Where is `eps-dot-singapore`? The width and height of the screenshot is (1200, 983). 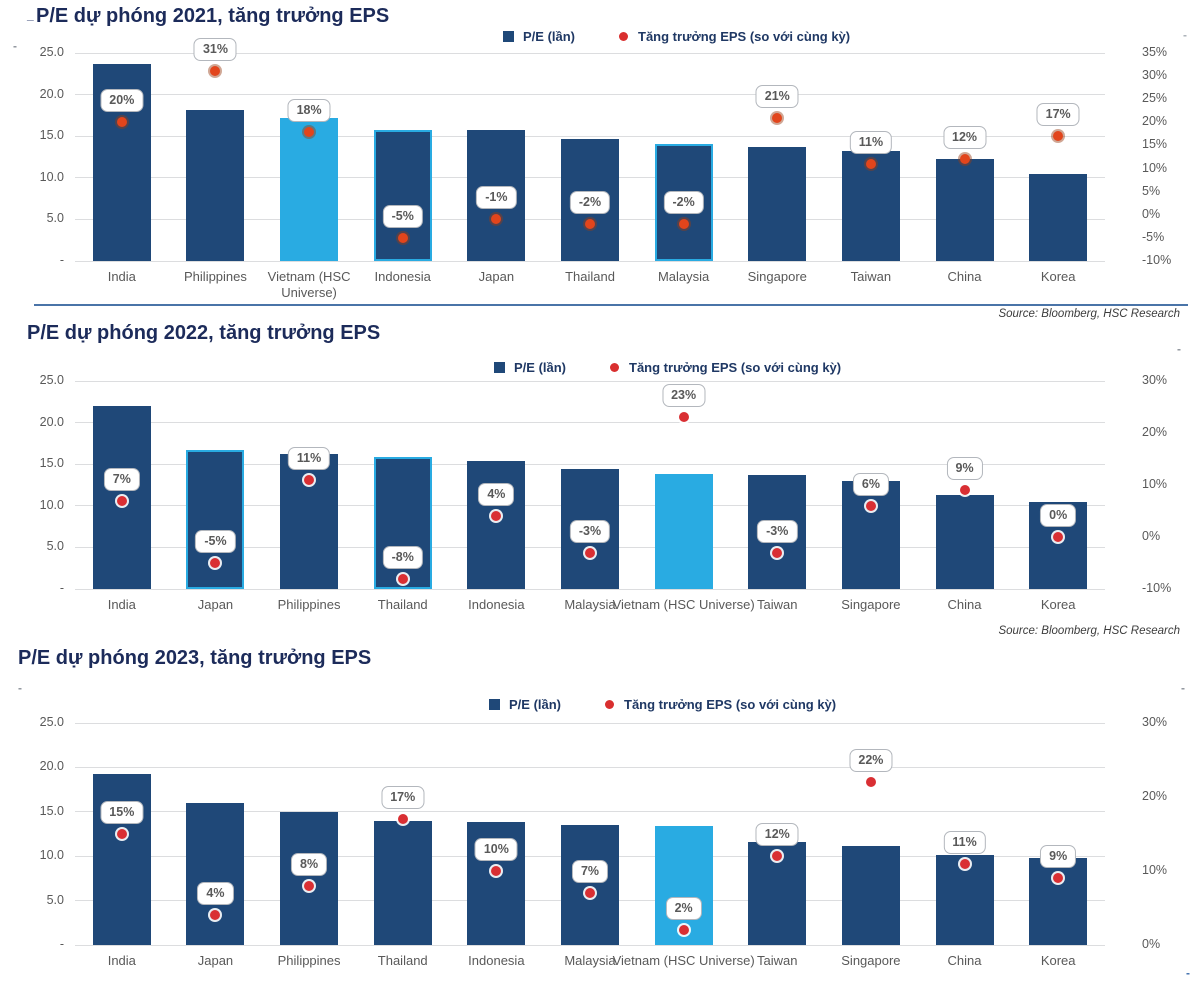
eps-dot-singapore is located at coordinates (777, 117).